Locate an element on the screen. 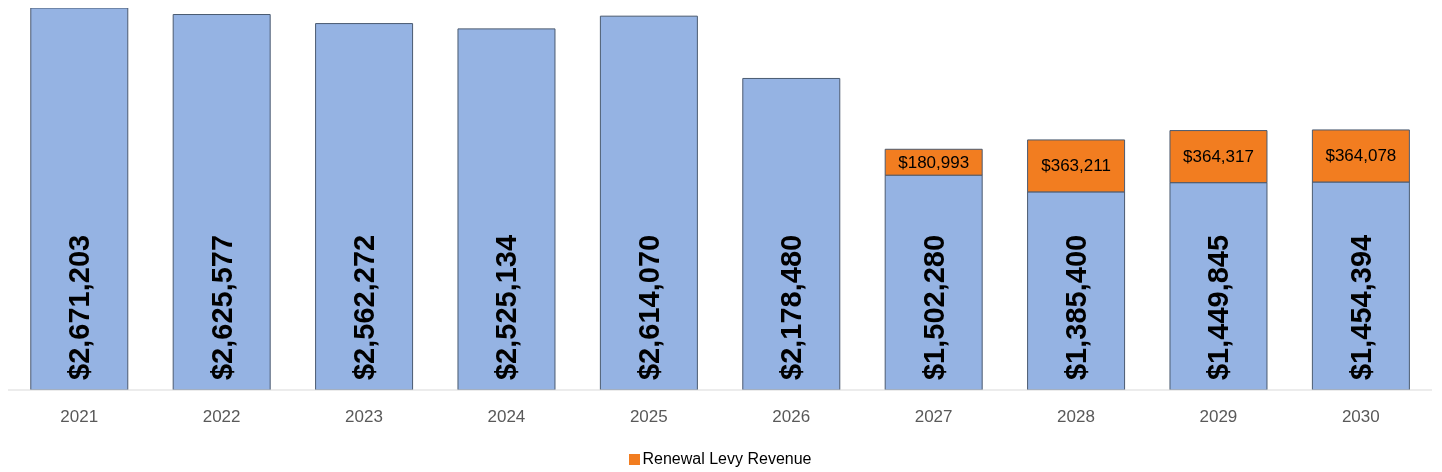  x-tick-label: 2028 is located at coordinates (1076, 417).